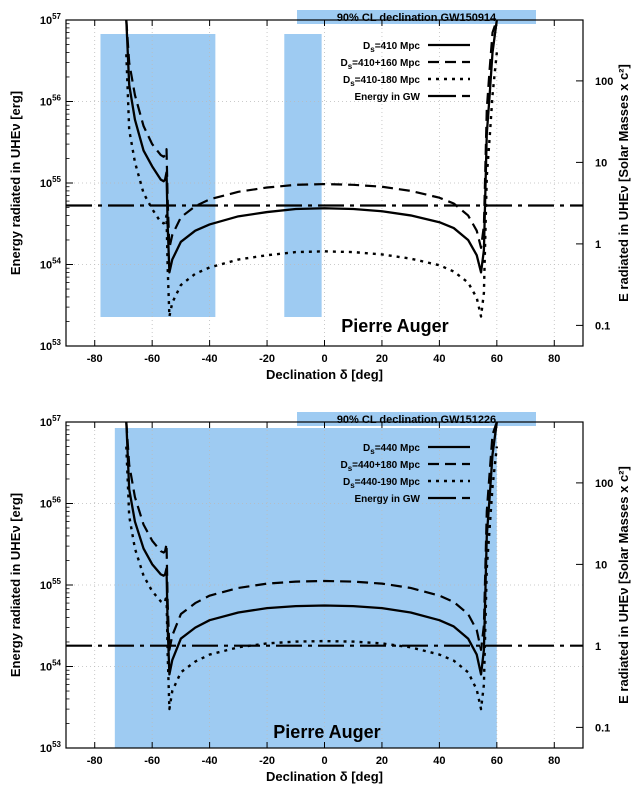  What do you see at coordinates (394, 326) in the screenshot?
I see `watermark-label: Pierre Auger` at bounding box center [394, 326].